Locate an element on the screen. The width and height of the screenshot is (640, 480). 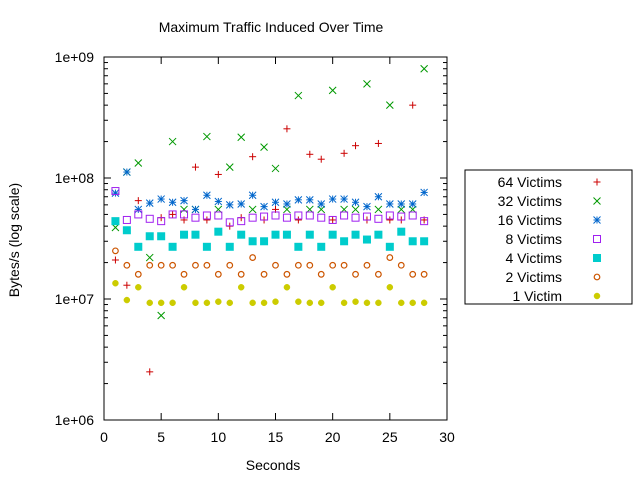
x-tick-label: 15 is located at coordinates (276, 437).